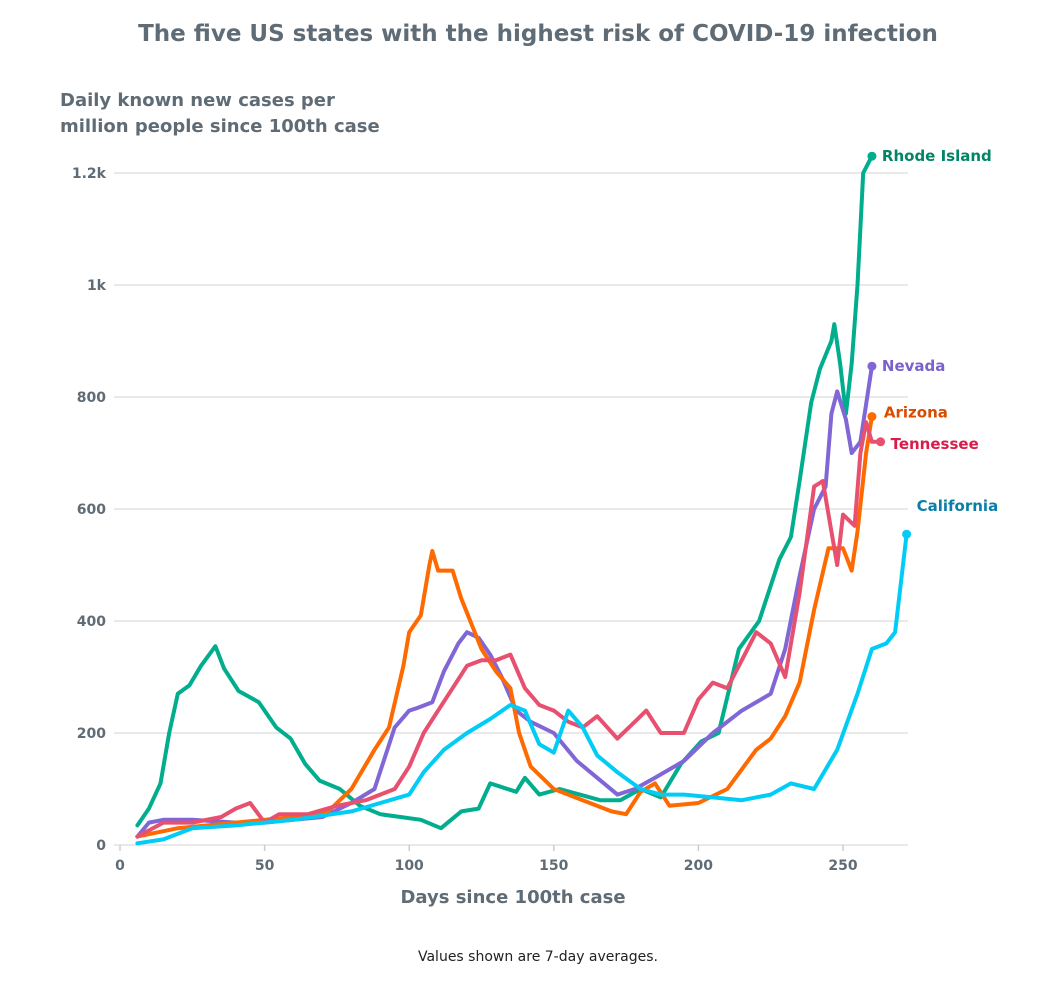 This screenshot has width=1060, height=984. Describe the element at coordinates (916, 413) in the screenshot. I see `series-label: Arizona` at that location.